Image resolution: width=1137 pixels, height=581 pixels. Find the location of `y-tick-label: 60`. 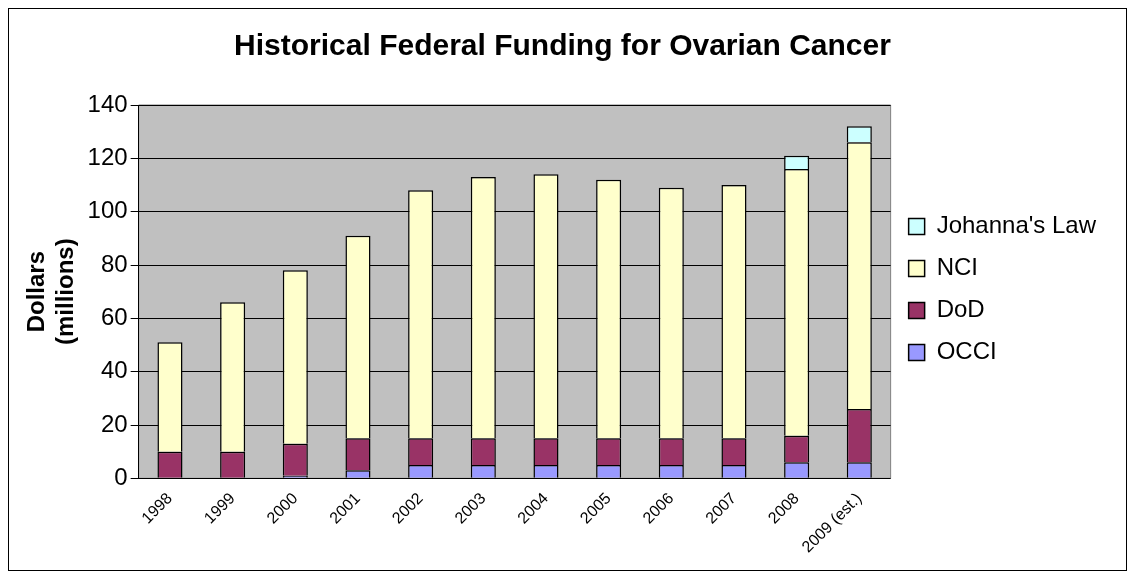

y-tick-label: 60 is located at coordinates (114, 316).